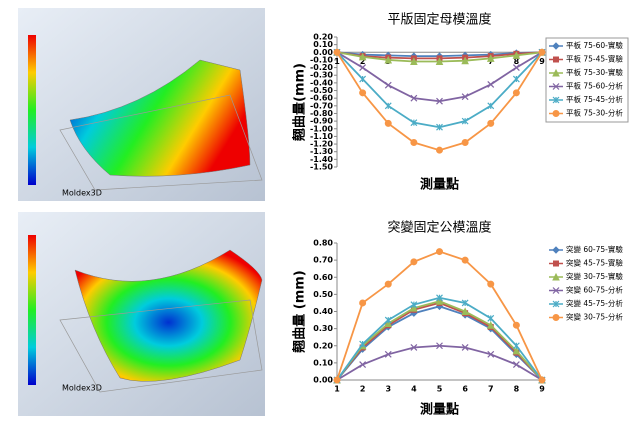 The height and width of the screenshot is (423, 630). What do you see at coordinates (323, 328) in the screenshot?
I see `y-tick-label: 0.30` at bounding box center [323, 328].